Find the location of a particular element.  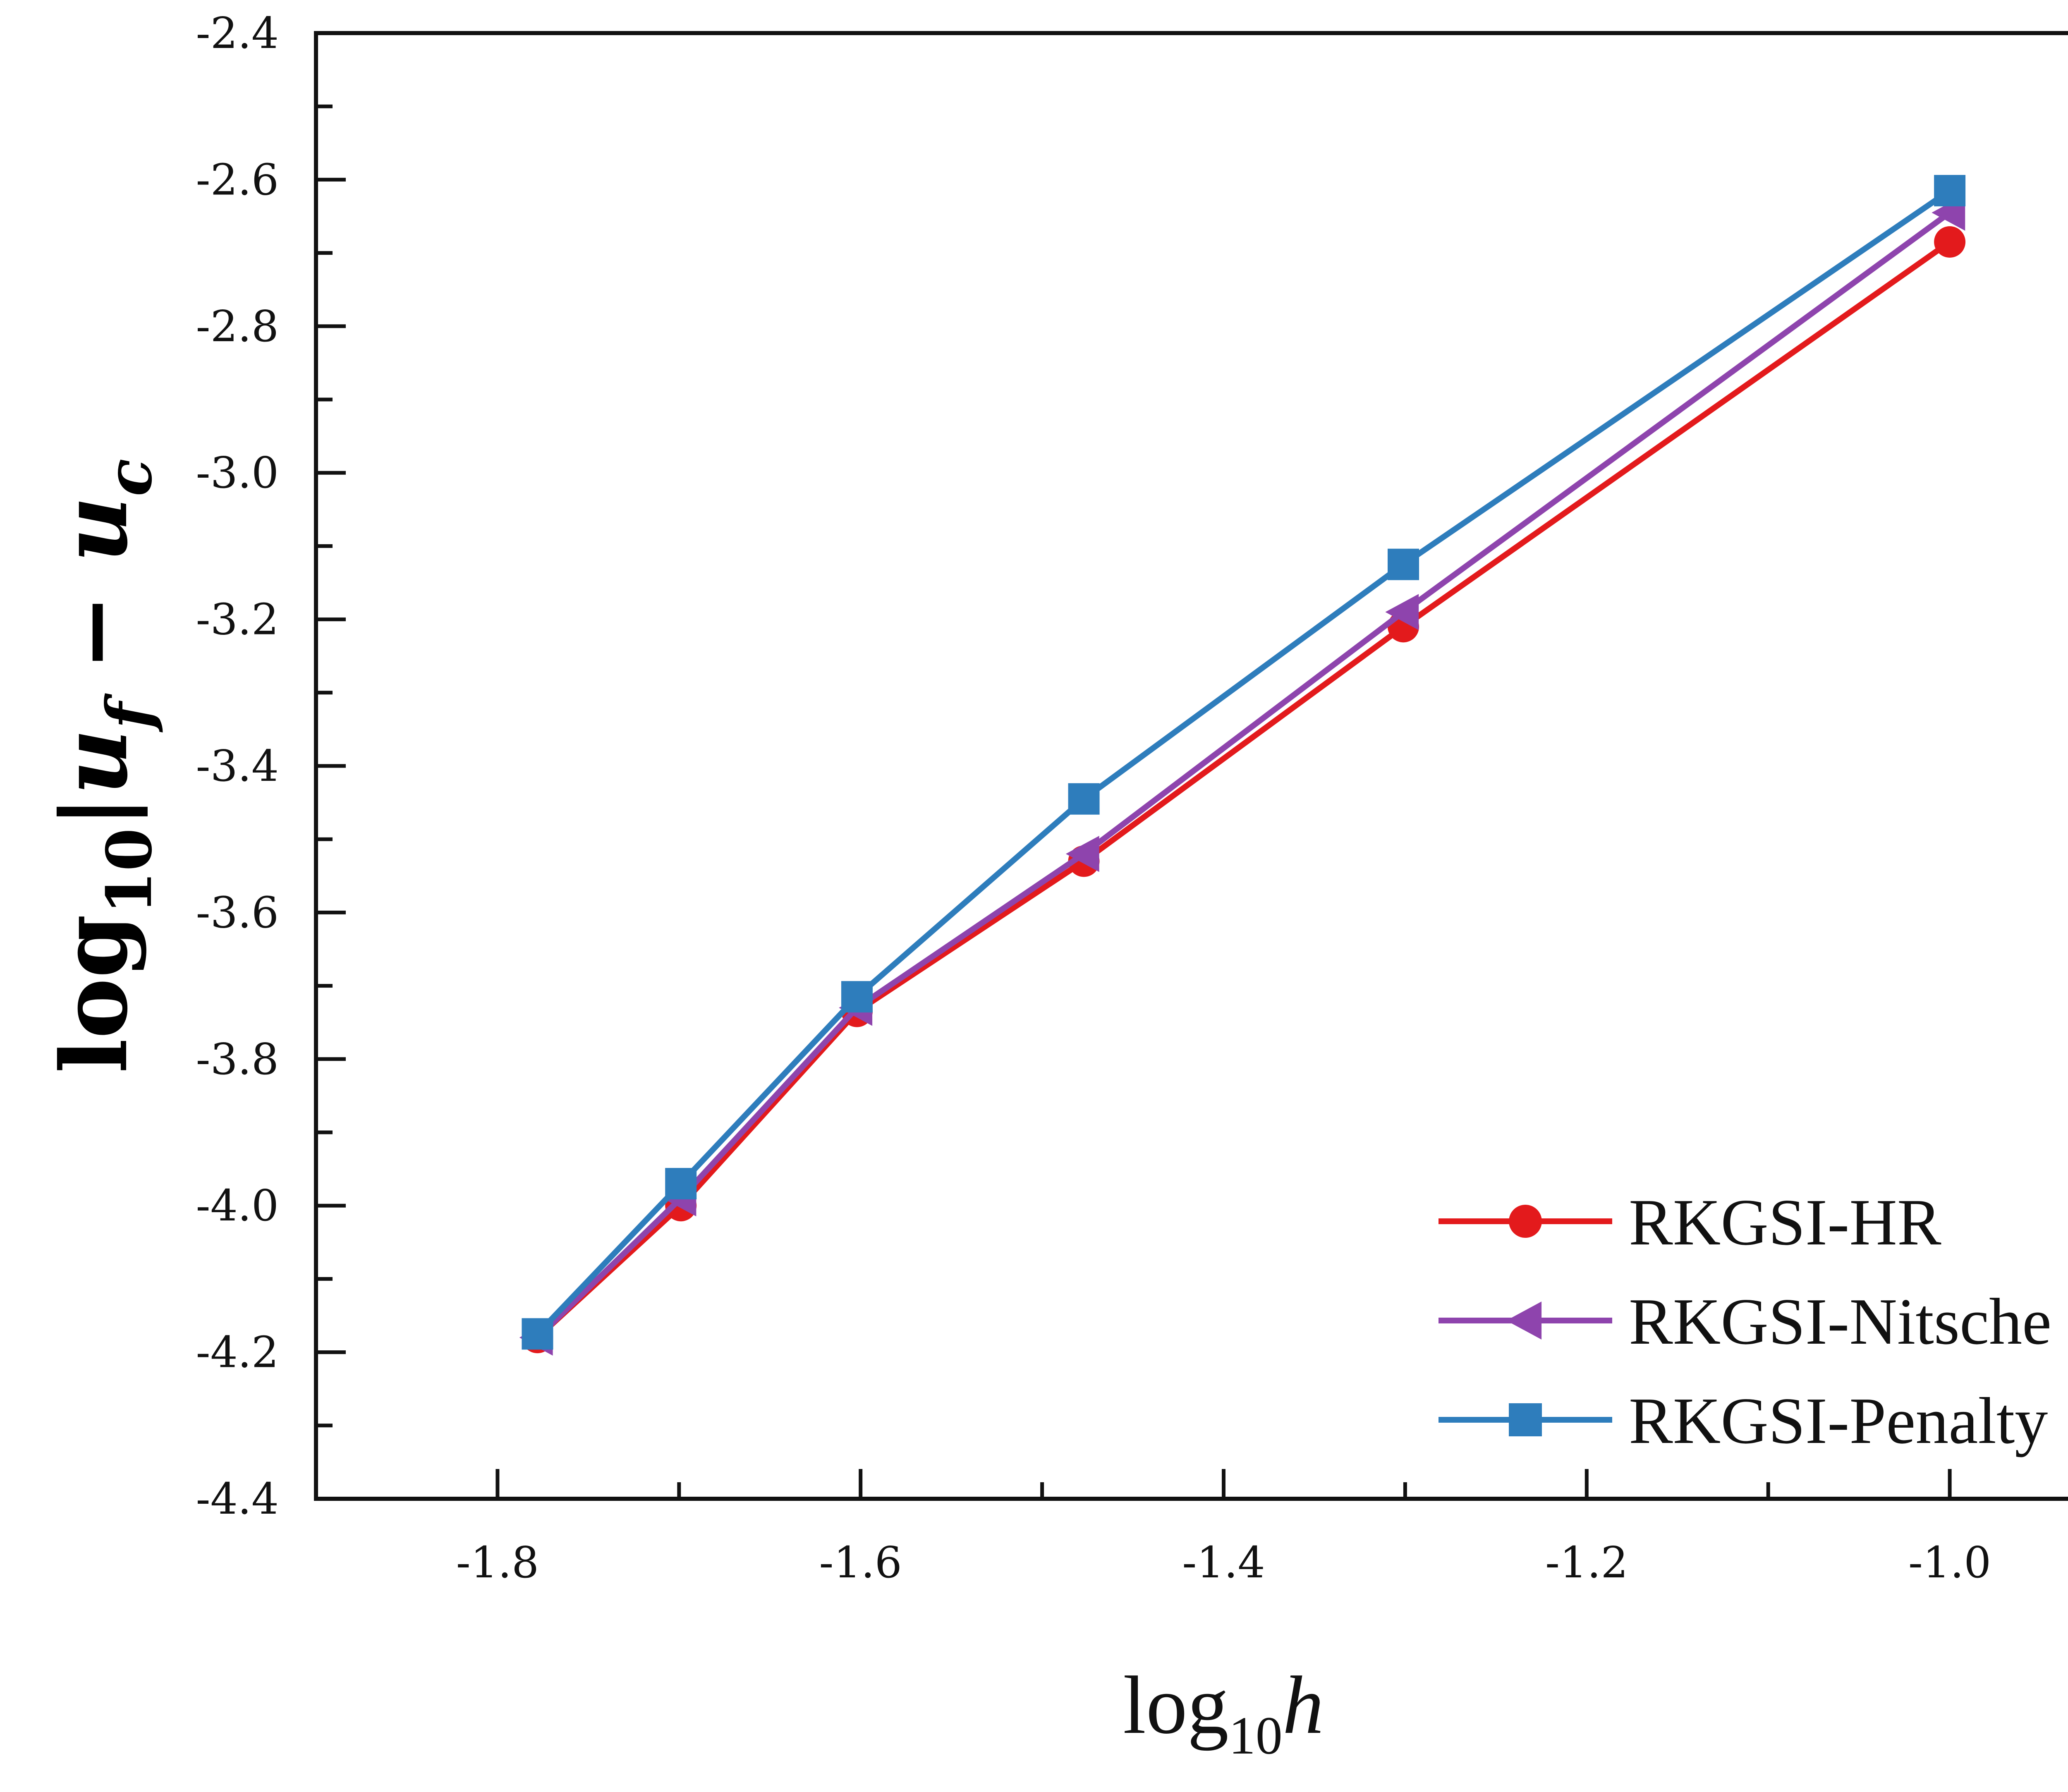

x-tick-label: -1.4 is located at coordinates (1223, 1562).